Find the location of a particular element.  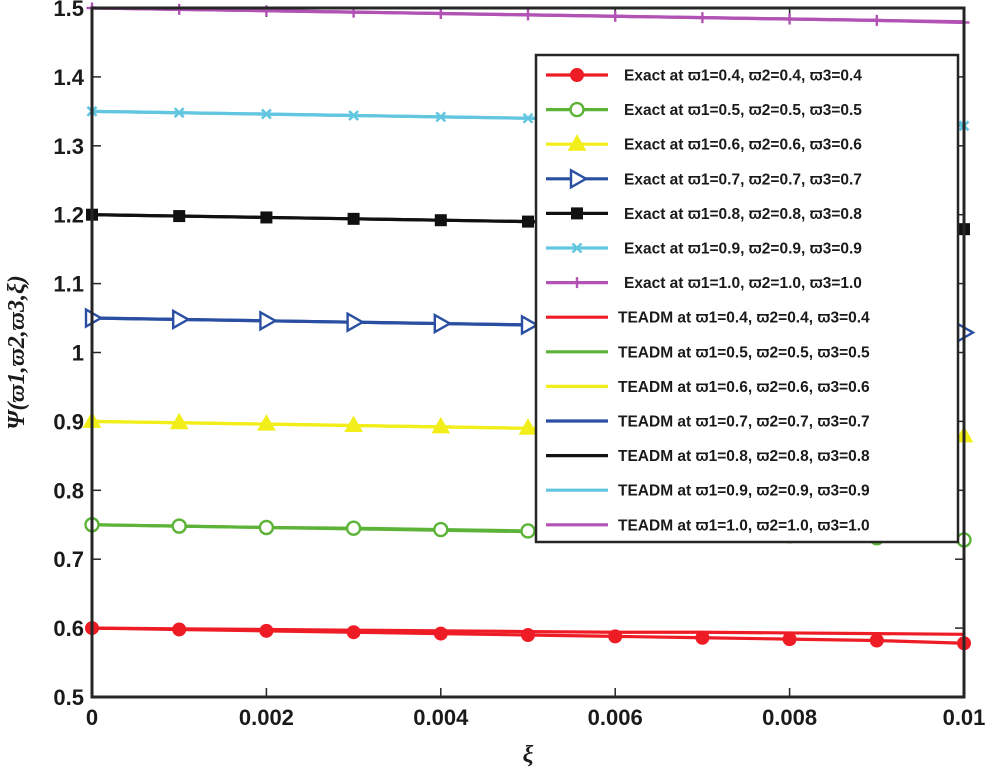

x-tick-label: 0.004 is located at coordinates (441, 717).